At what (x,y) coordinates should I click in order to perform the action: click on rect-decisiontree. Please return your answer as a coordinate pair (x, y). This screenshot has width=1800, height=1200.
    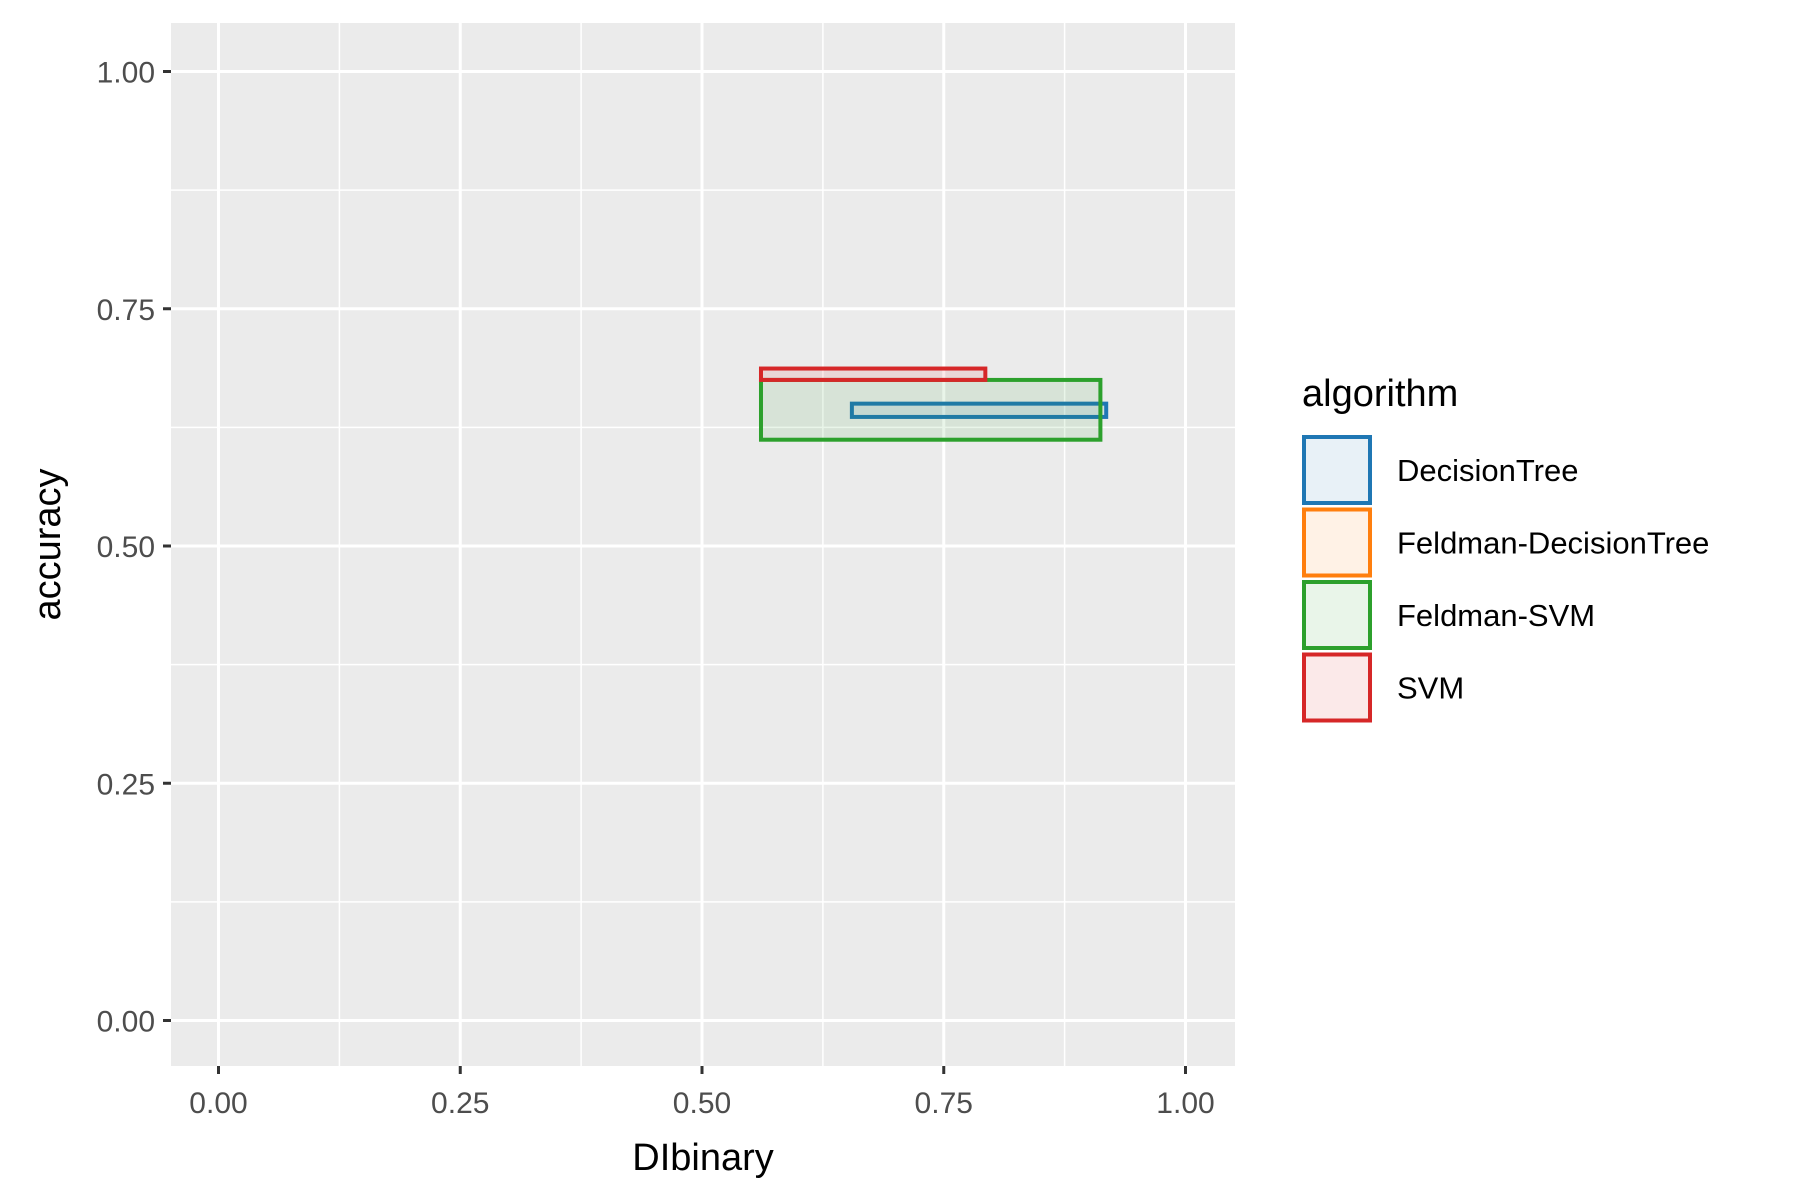
    Looking at the image, I should click on (979, 410).